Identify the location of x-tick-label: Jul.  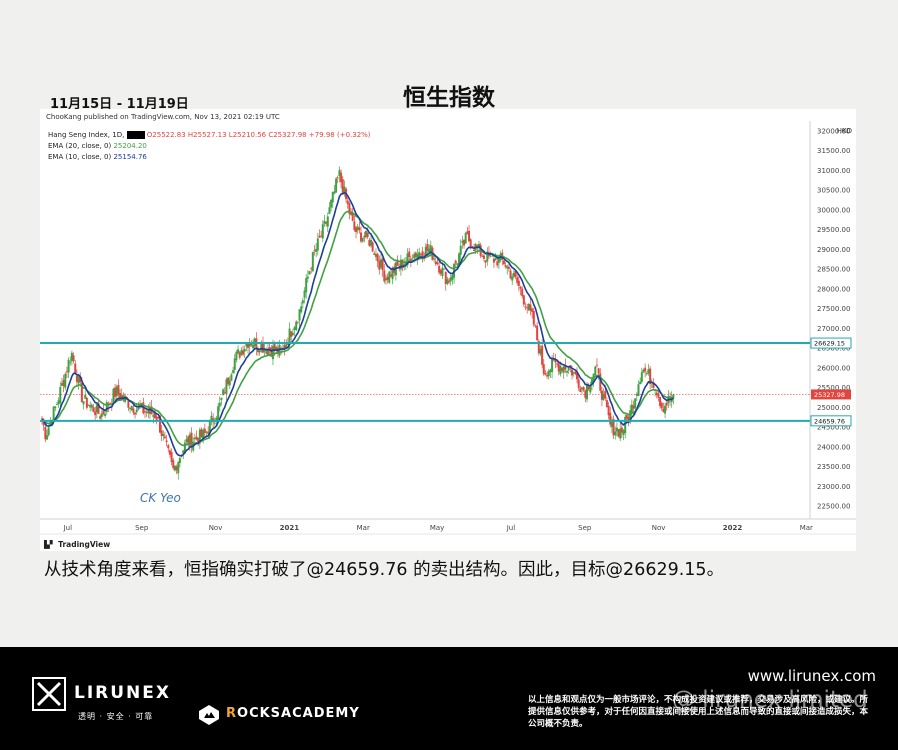
(511, 528).